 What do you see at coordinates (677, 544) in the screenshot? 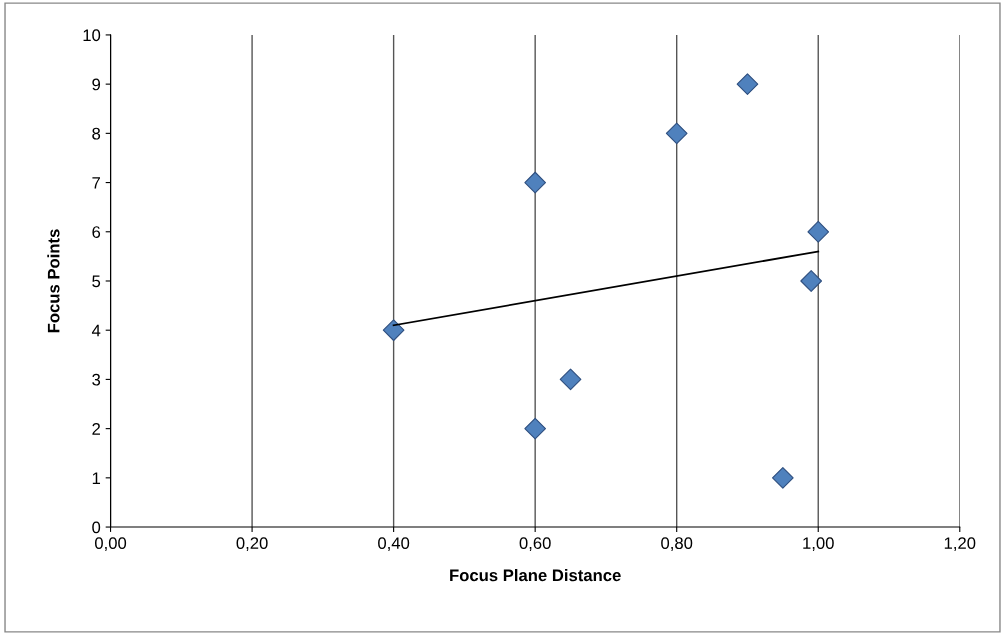
I see `x-tick-label: 0,80` at bounding box center [677, 544].